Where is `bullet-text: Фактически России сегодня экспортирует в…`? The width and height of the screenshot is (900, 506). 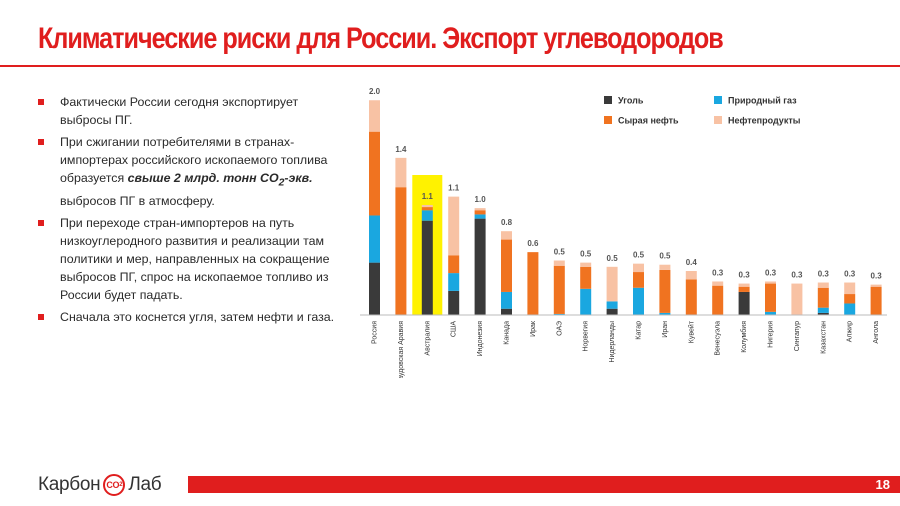 bullet-text: Фактически России сегодня экспортирует в… is located at coordinates (179, 111).